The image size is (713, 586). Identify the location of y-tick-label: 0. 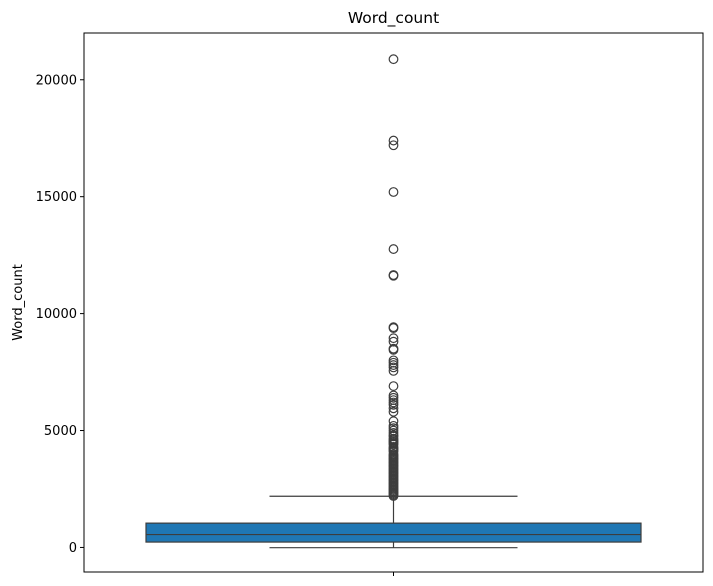
(73, 548).